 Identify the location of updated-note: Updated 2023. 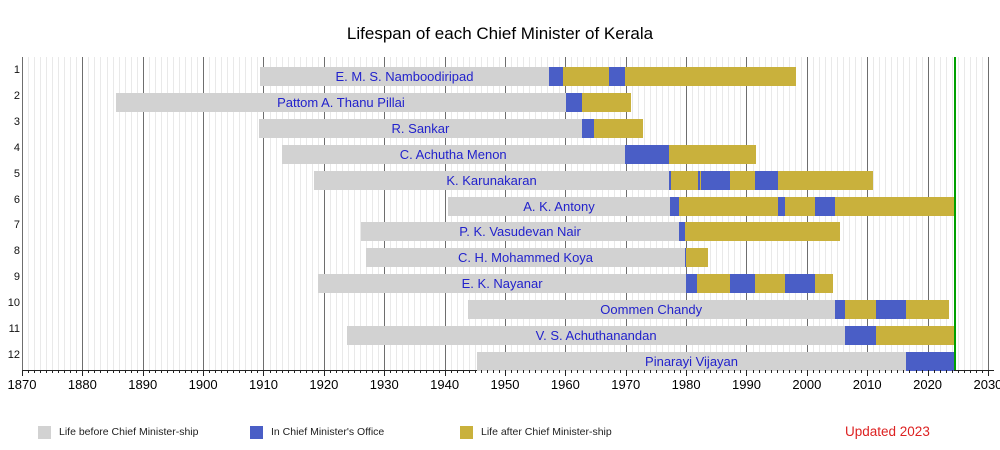
(887, 431).